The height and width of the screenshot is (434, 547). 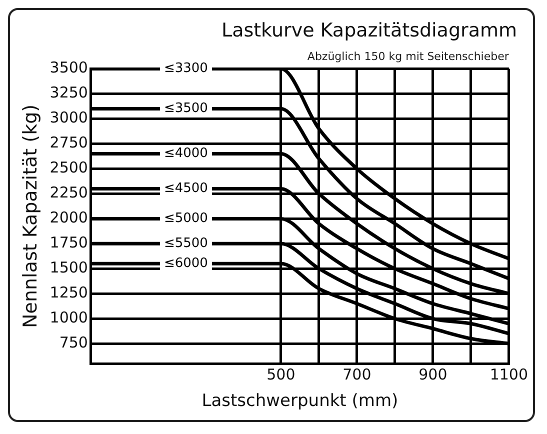 I want to click on series-label: ≤4500, so click(x=186, y=188).